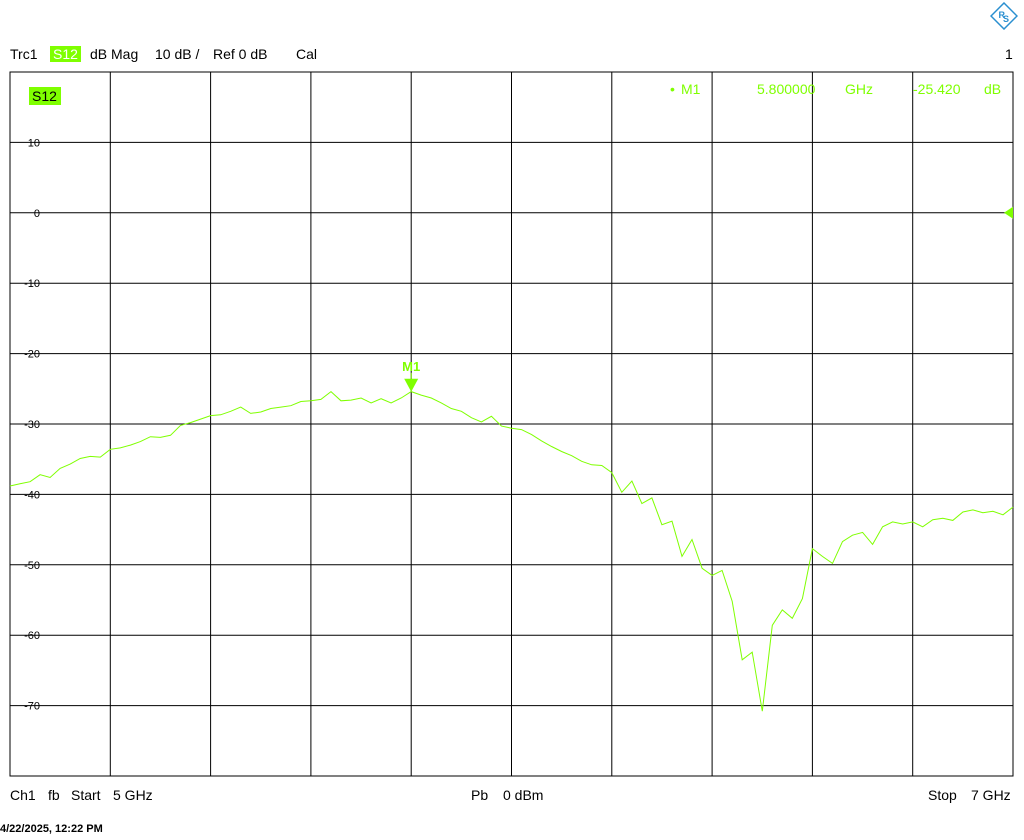  I want to click on channel-index: 1, so click(1009, 54).